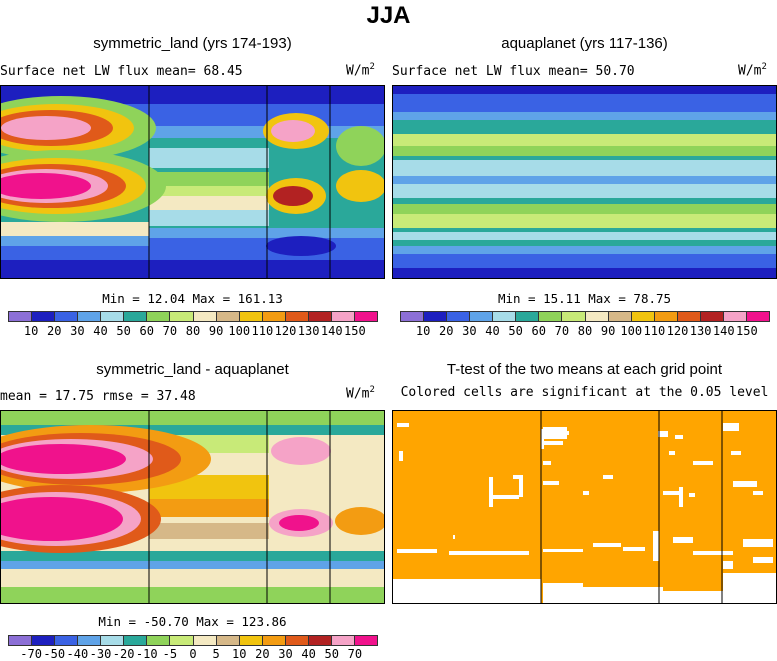 This screenshot has height=661, width=777. Describe the element at coordinates (538, 331) in the screenshot. I see `colorbar-tick-label: 60` at that location.